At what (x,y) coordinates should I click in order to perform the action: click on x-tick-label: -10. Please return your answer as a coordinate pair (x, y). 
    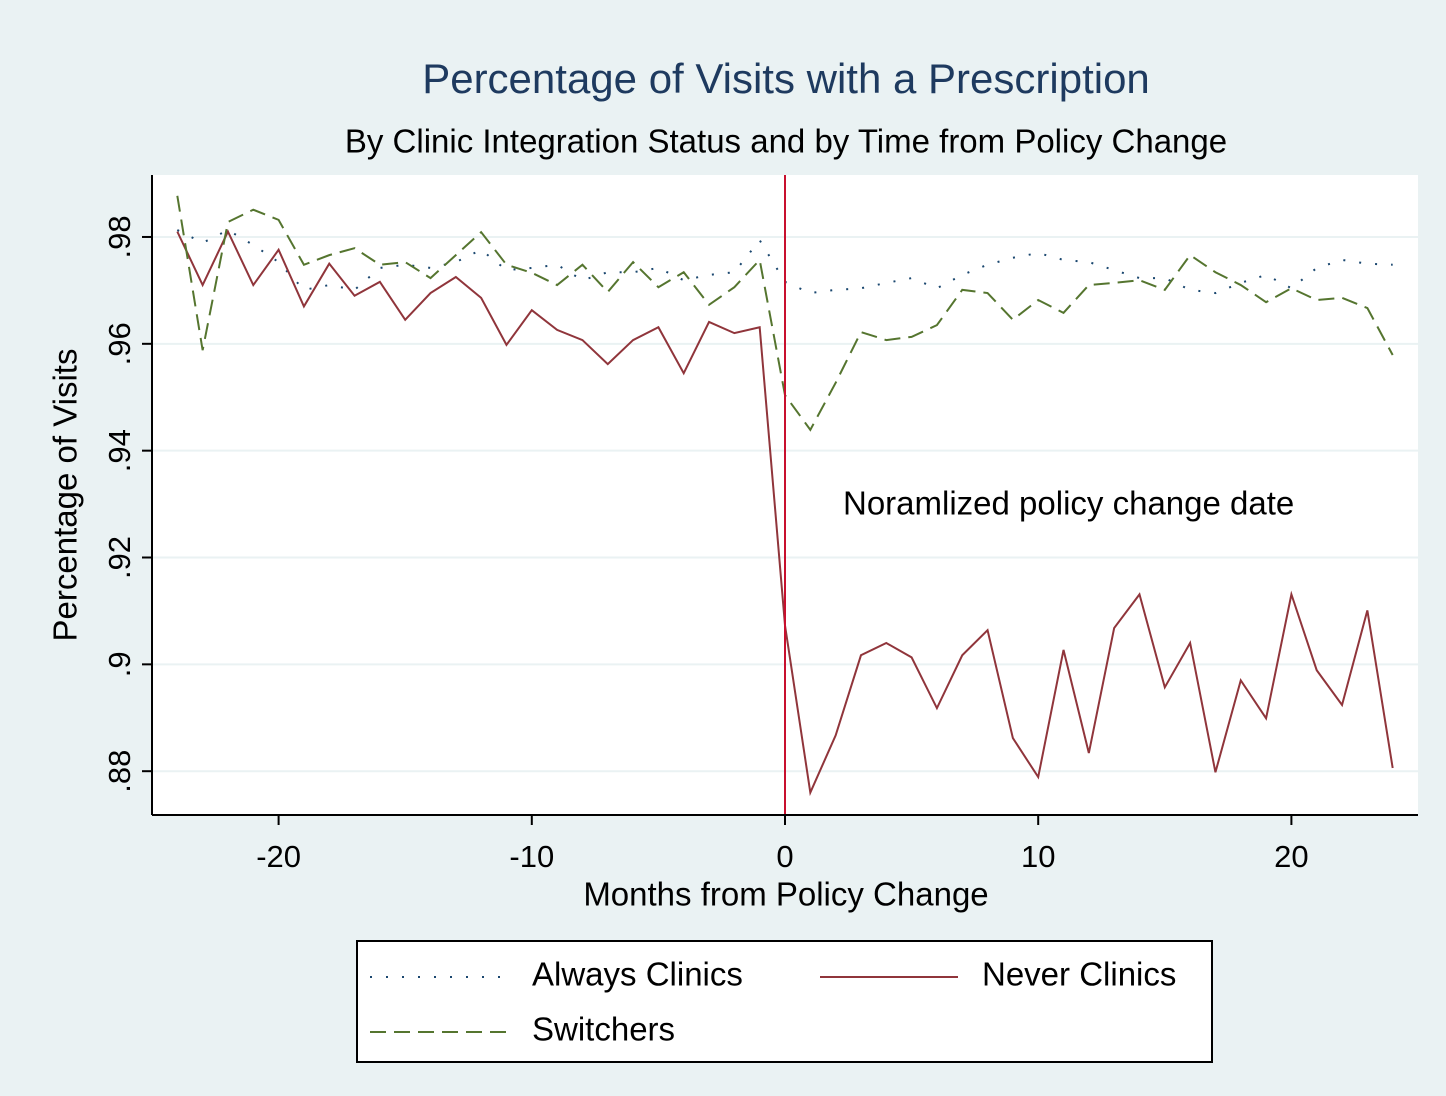
    Looking at the image, I should click on (531, 856).